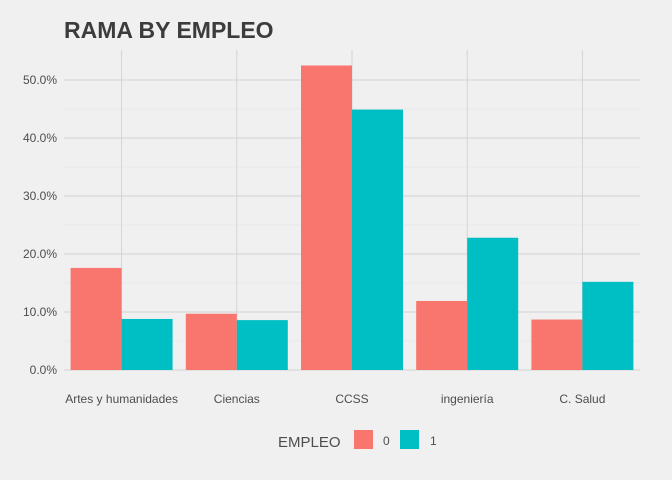  What do you see at coordinates (386, 441) in the screenshot?
I see `legend-label-0: 0` at bounding box center [386, 441].